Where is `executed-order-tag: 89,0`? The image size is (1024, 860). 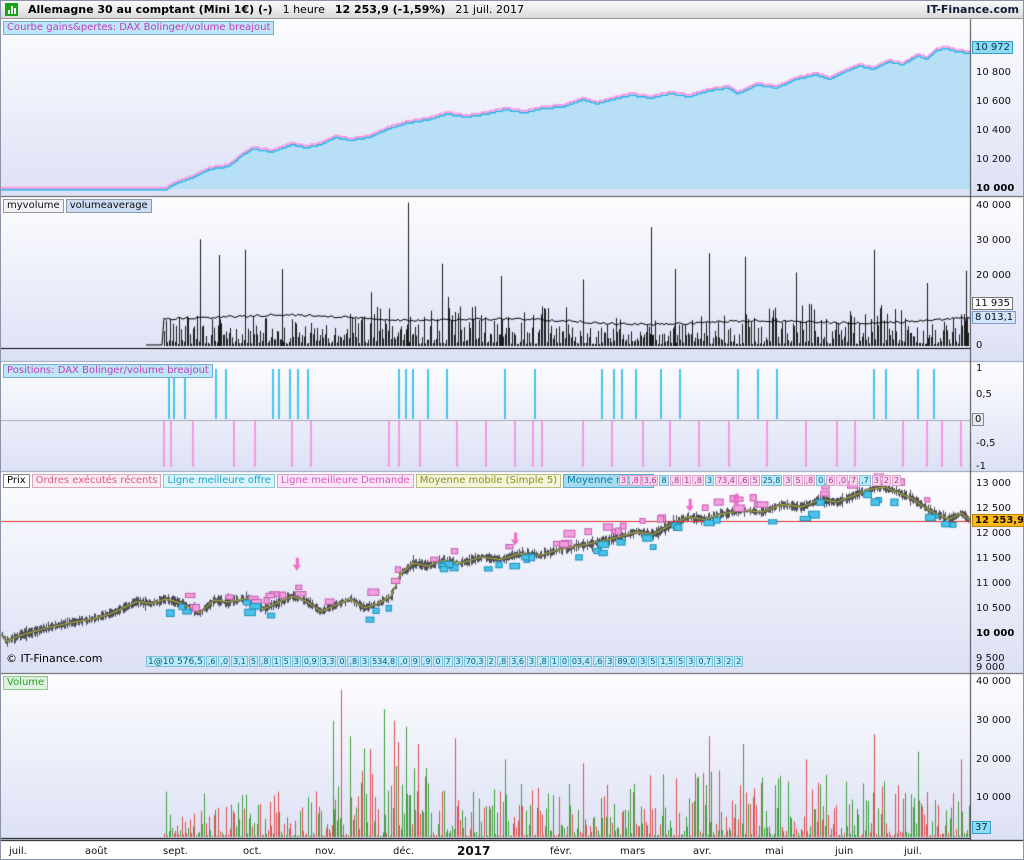 executed-order-tag: 89,0 is located at coordinates (626, 661).